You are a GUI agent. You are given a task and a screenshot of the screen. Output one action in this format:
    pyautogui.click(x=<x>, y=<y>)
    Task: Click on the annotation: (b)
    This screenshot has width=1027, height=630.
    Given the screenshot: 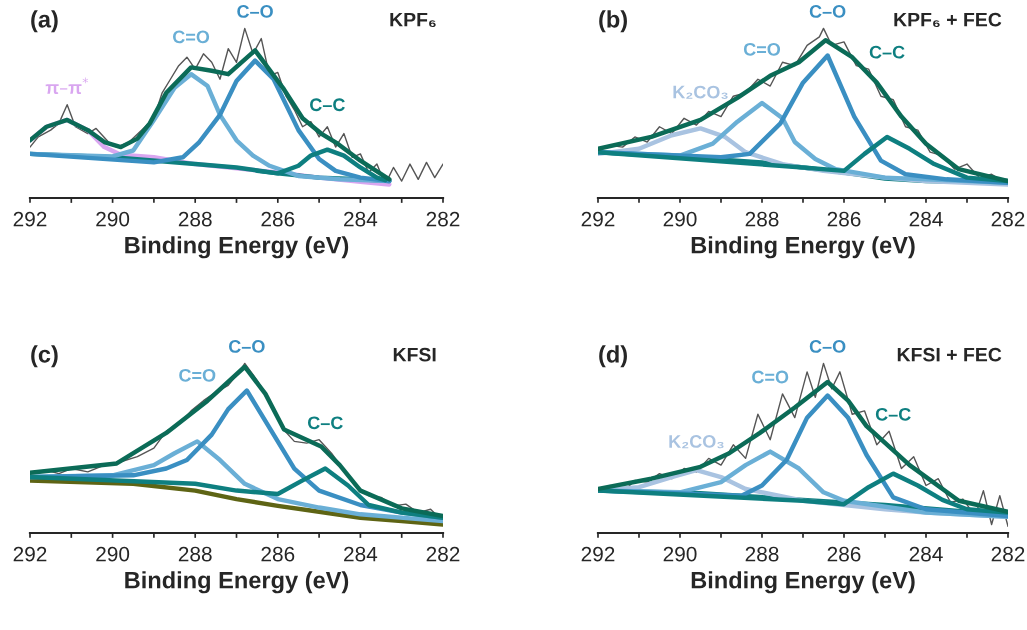 What is the action you would take?
    pyautogui.click(x=613, y=21)
    